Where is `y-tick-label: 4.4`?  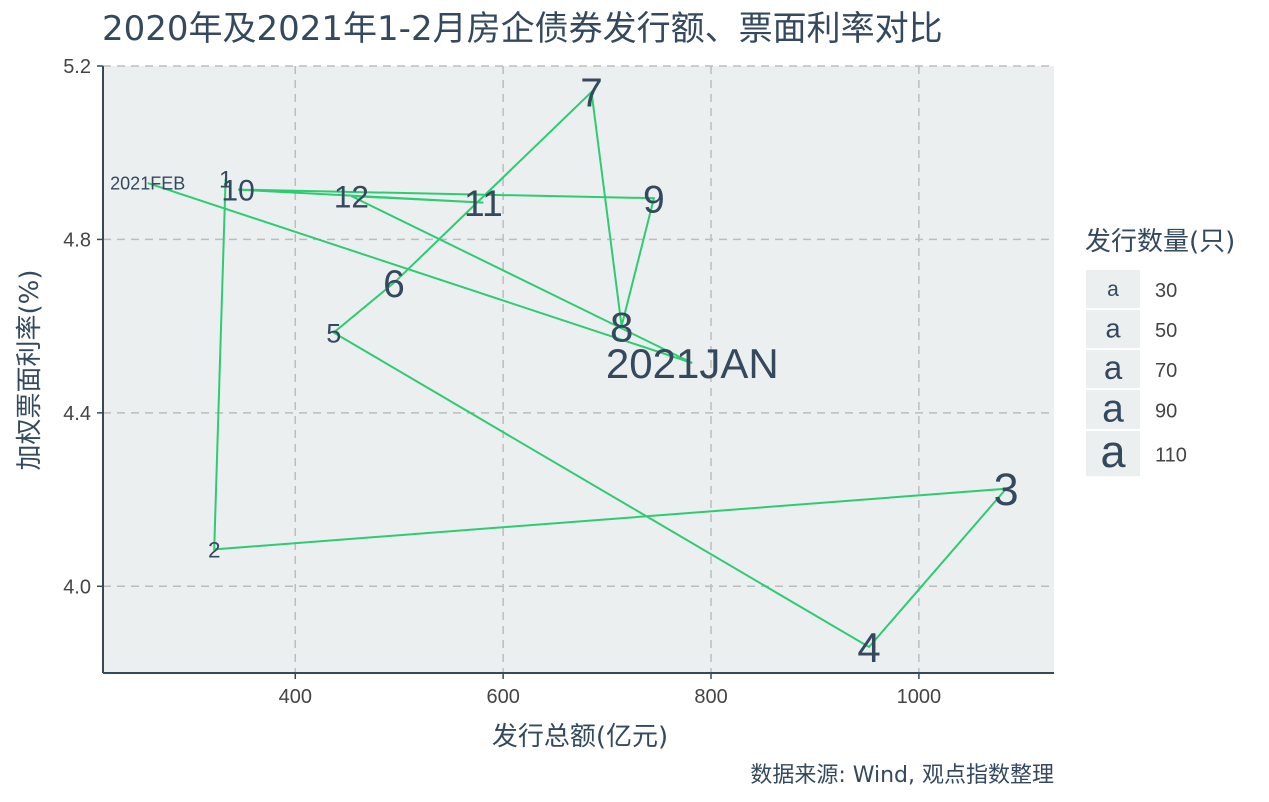
y-tick-label: 4.4 is located at coordinates (77, 414).